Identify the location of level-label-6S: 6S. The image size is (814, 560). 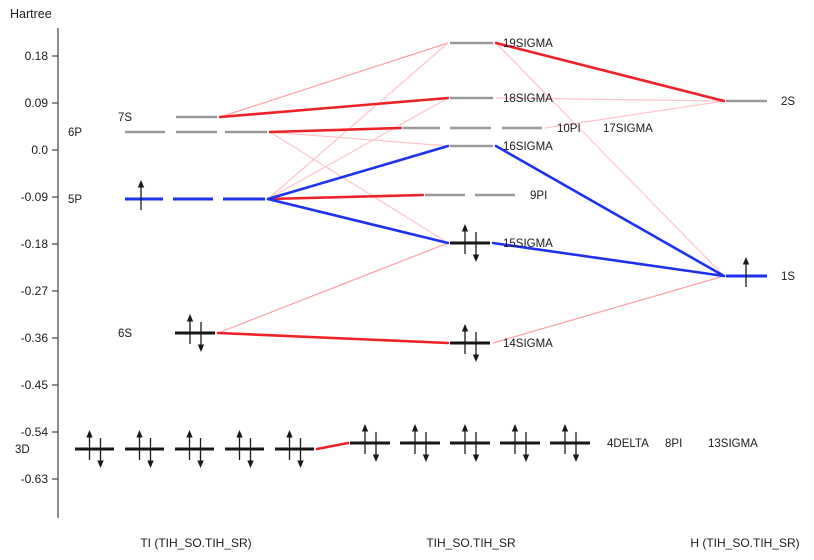
(125, 334).